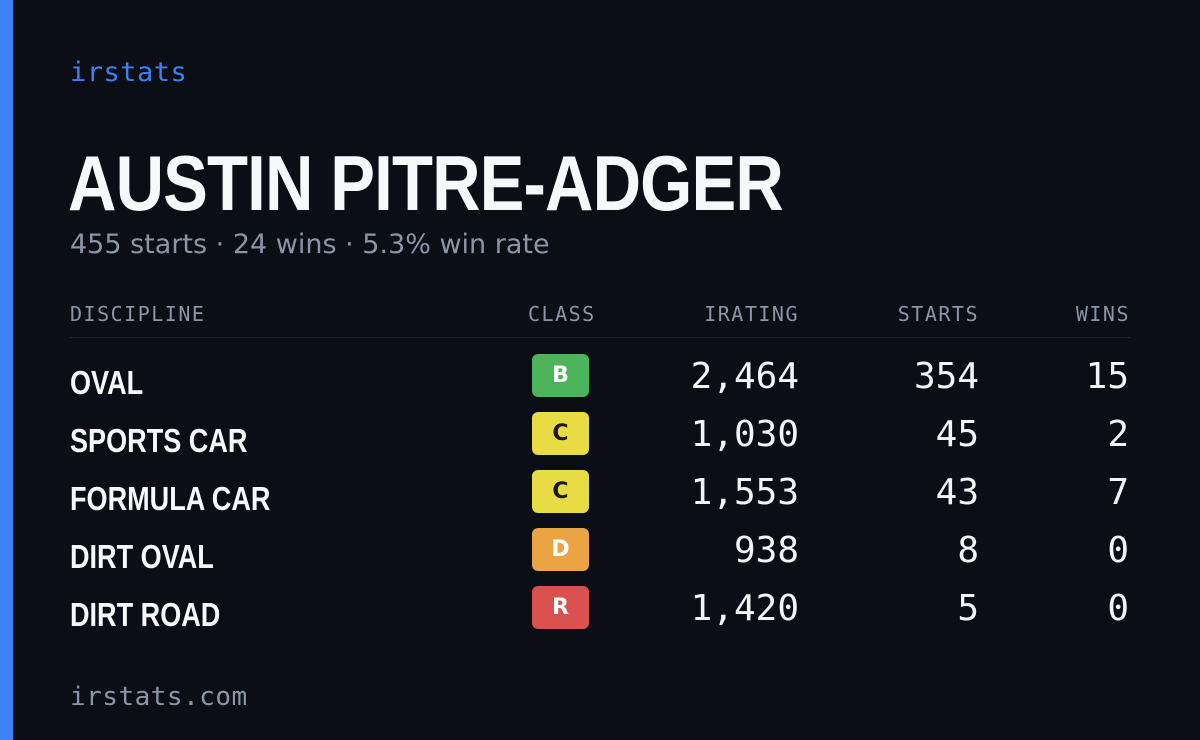 Image resolution: width=1200 pixels, height=740 pixels. Describe the element at coordinates (145, 614) in the screenshot. I see `discipline-name: DIRT ROAD` at that location.